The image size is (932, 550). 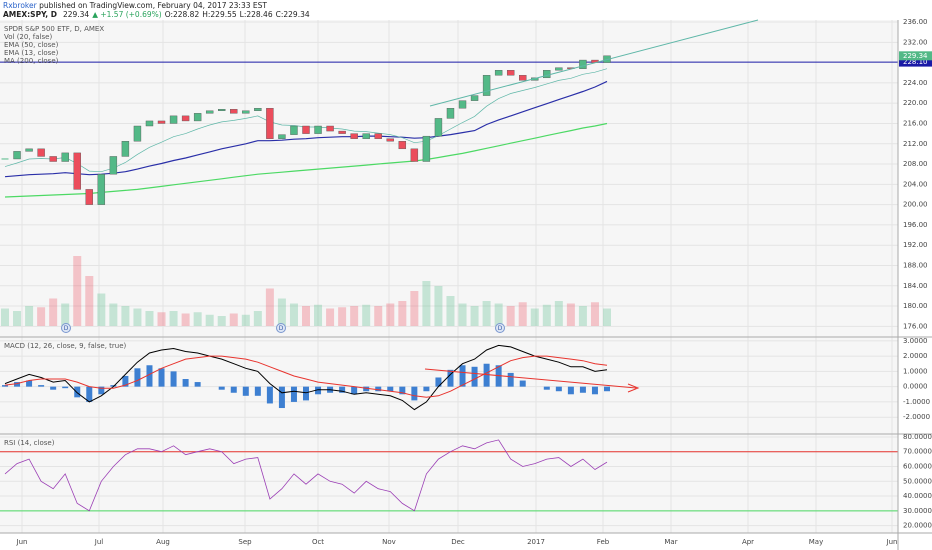 I want to click on y-tick-label: 220.00, so click(x=915, y=103).